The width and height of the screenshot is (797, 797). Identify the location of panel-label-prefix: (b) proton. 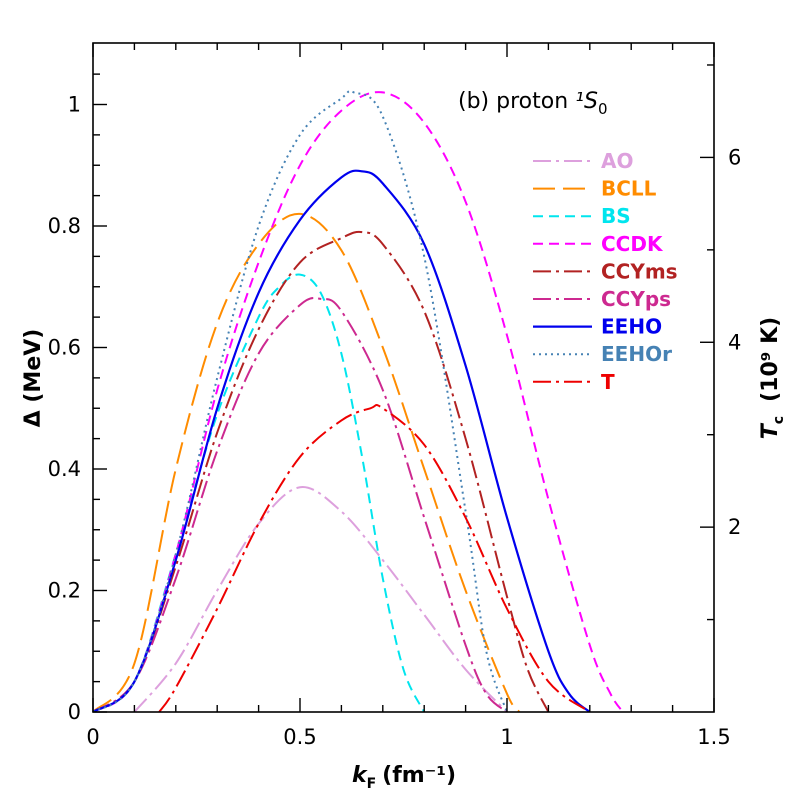
(516, 101).